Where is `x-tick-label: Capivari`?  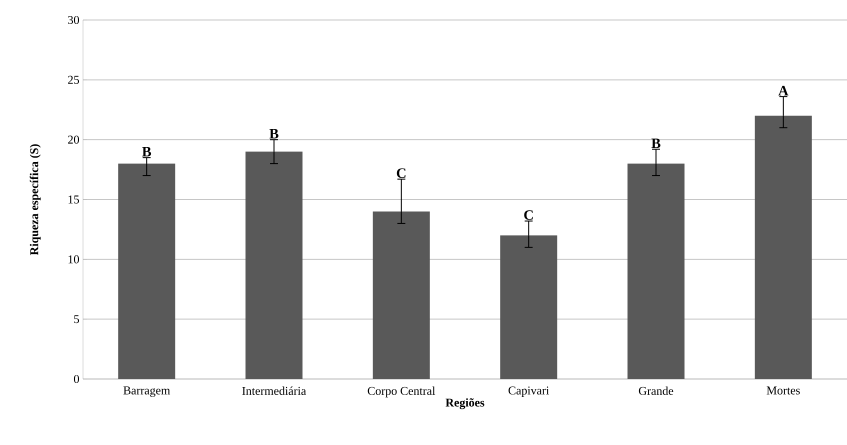
x-tick-label: Capivari is located at coordinates (529, 391).